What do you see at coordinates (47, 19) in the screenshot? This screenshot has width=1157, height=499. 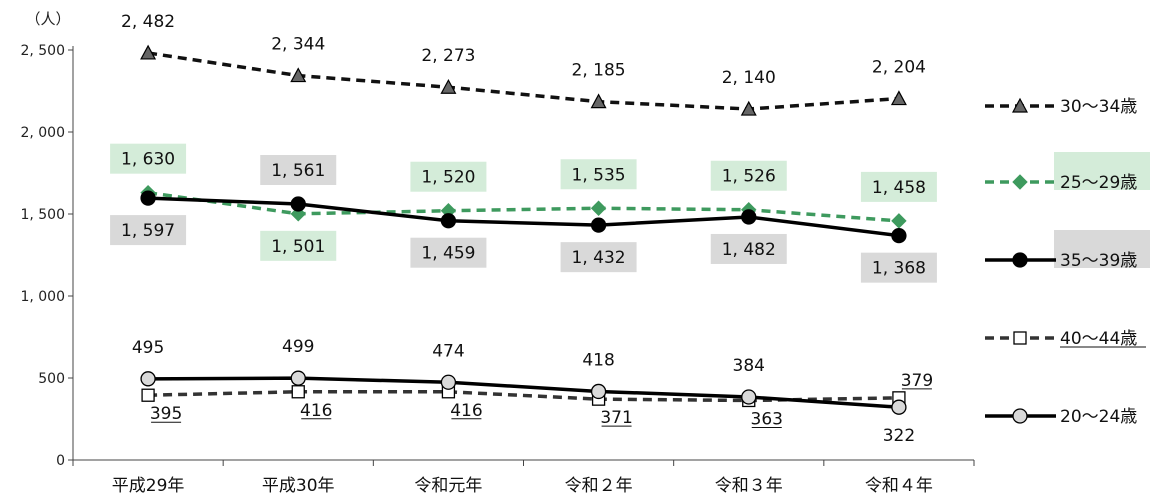 I see `y-axis-unit: （人）` at bounding box center [47, 19].